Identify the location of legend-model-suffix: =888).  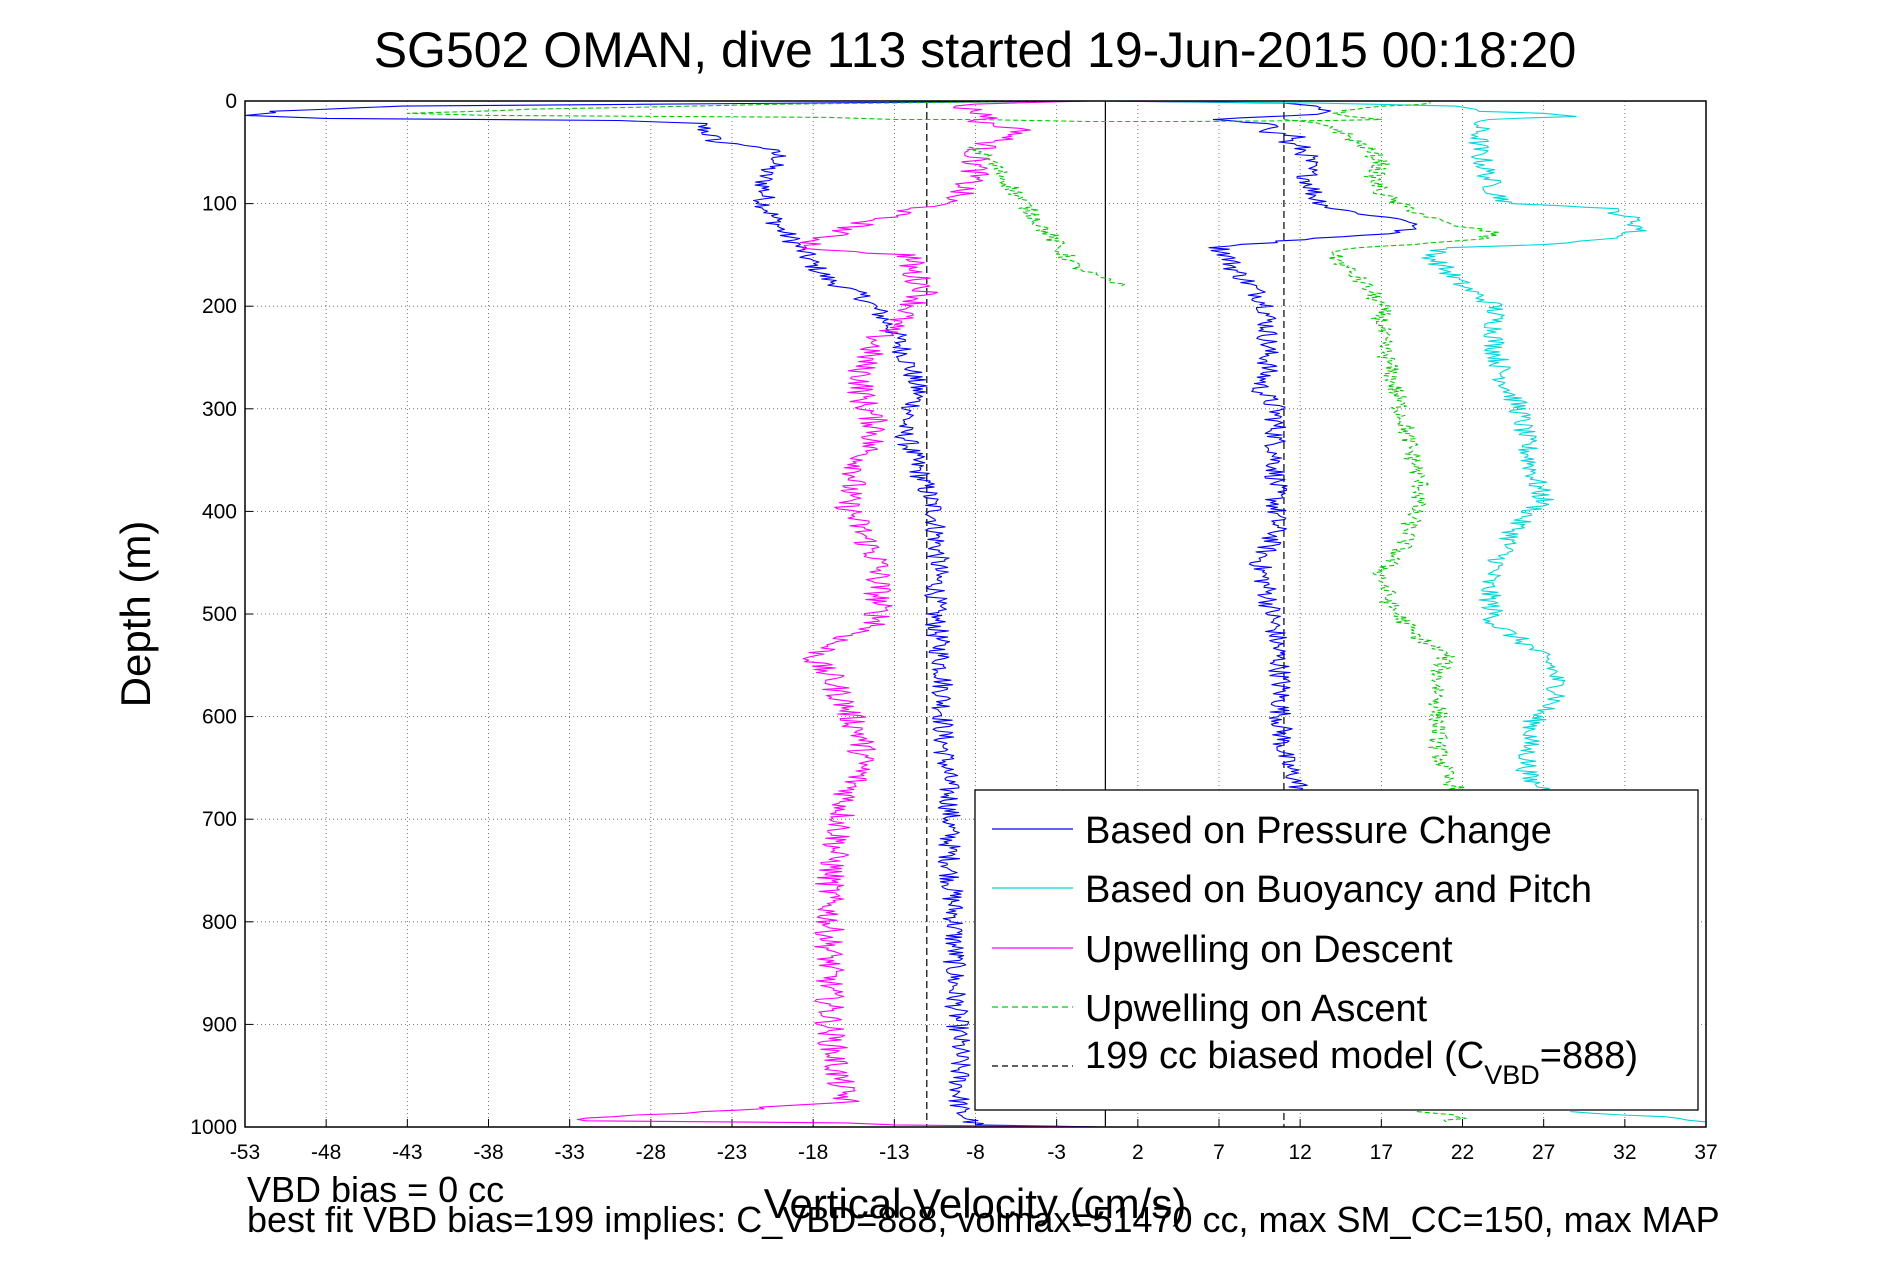
(1589, 1056).